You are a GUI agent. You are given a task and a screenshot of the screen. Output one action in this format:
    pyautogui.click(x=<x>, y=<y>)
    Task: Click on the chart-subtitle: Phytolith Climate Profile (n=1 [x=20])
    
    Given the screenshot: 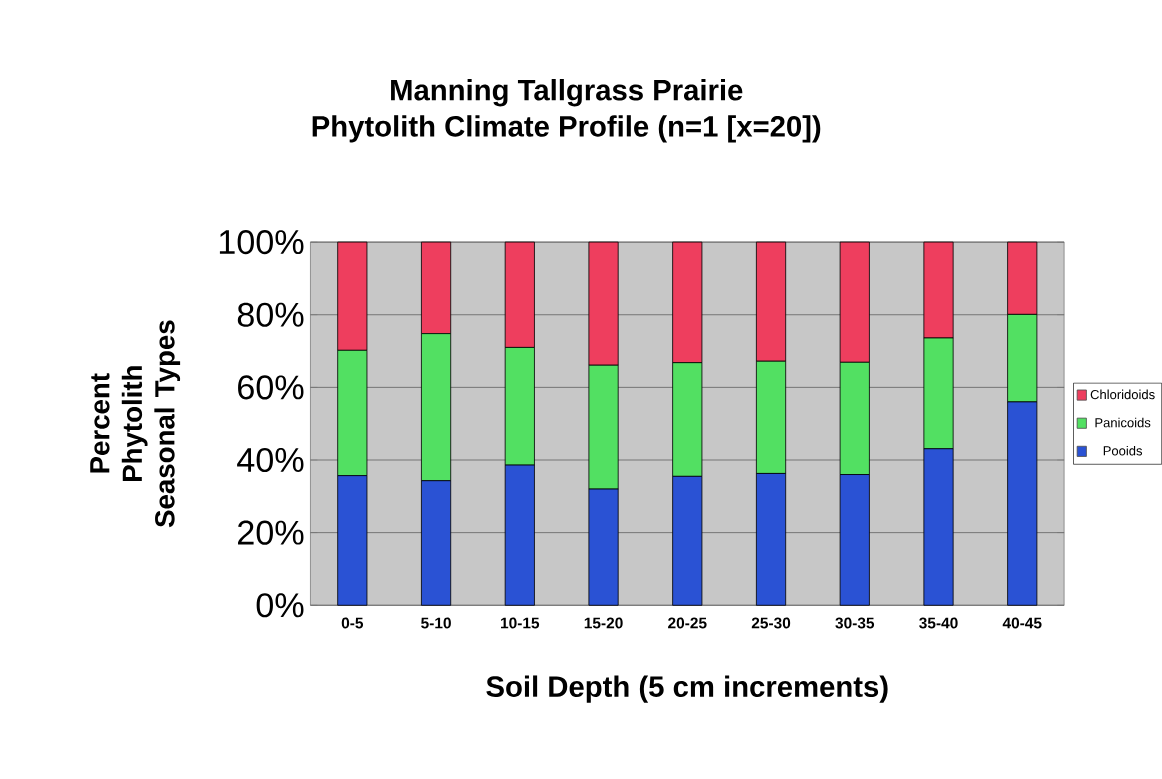 What is the action you would take?
    pyautogui.click(x=566, y=129)
    